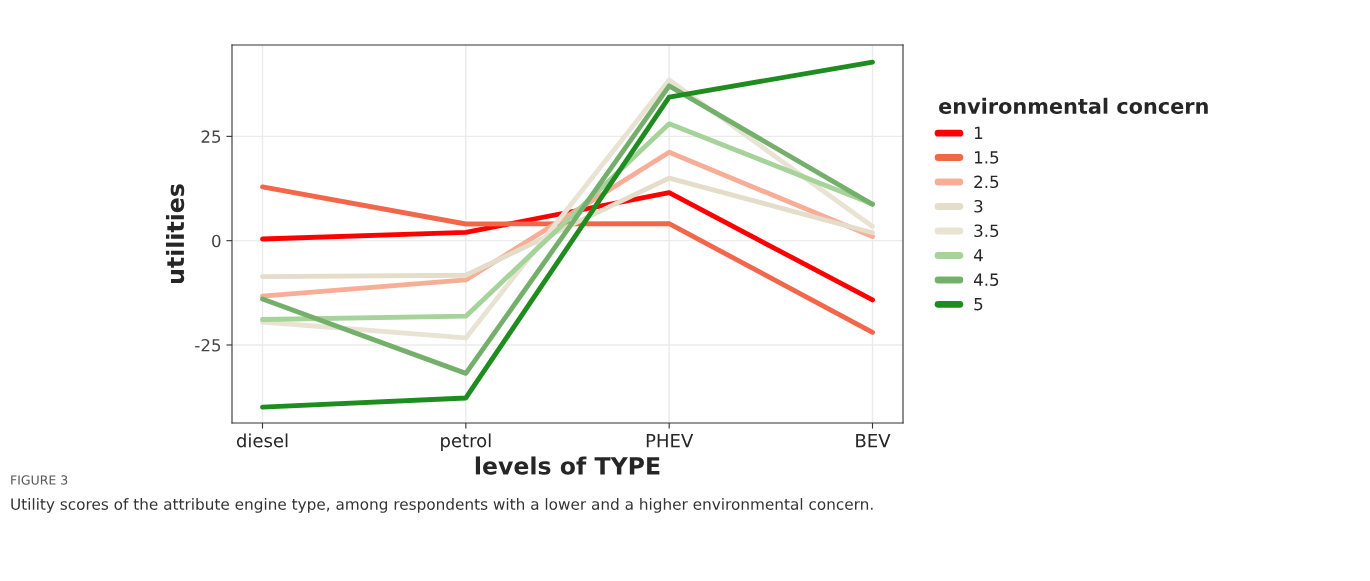 Image resolution: width=1370 pixels, height=581 pixels. What do you see at coordinates (986, 279) in the screenshot?
I see `legend-label: 4.5` at bounding box center [986, 279].